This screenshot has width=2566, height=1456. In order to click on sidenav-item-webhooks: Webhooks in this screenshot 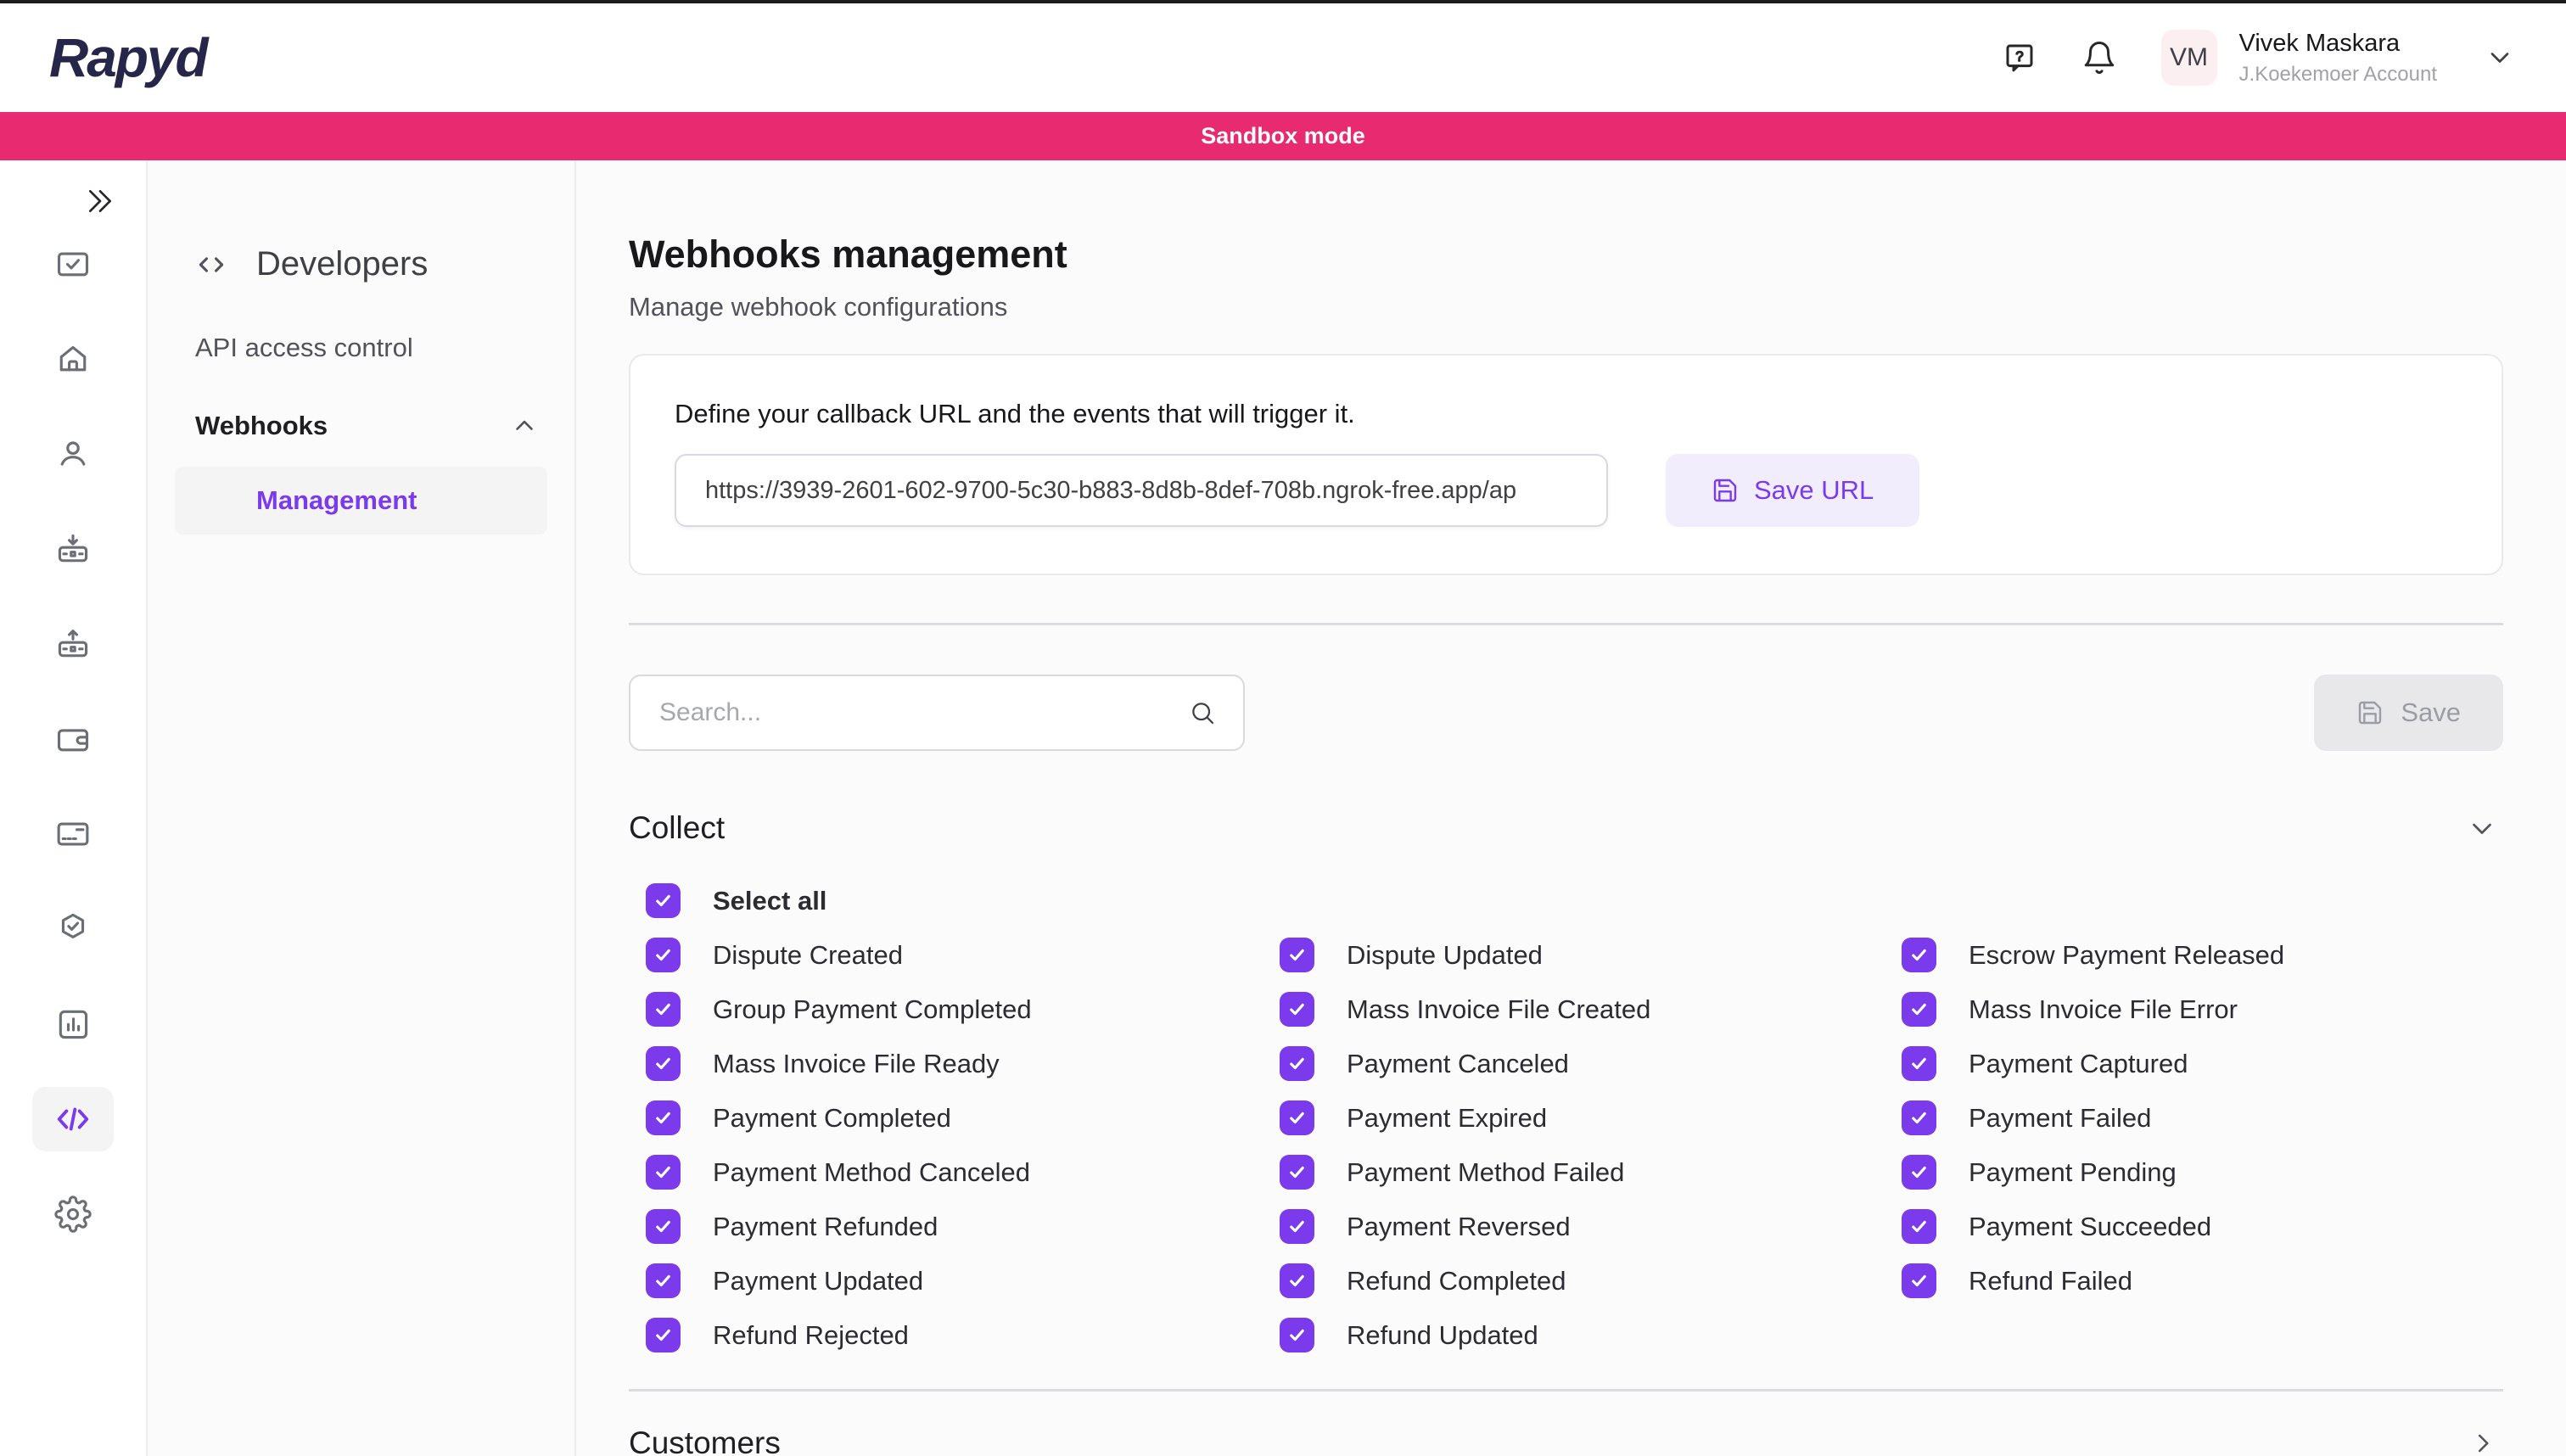, I will do `click(261, 426)`.